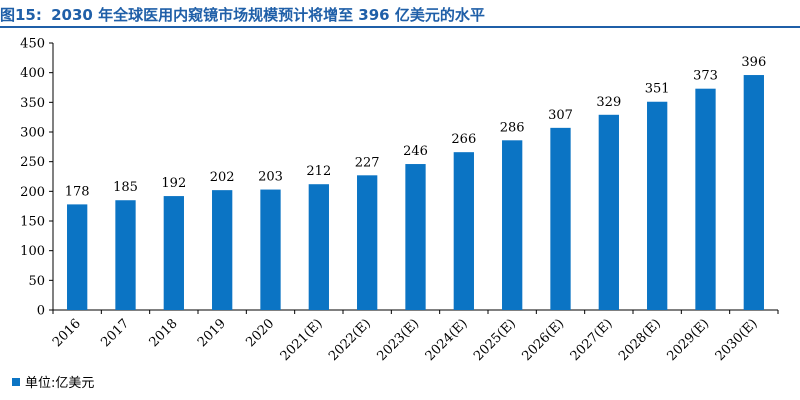  What do you see at coordinates (657, 89) in the screenshot?
I see `data-label: 351` at bounding box center [657, 89].